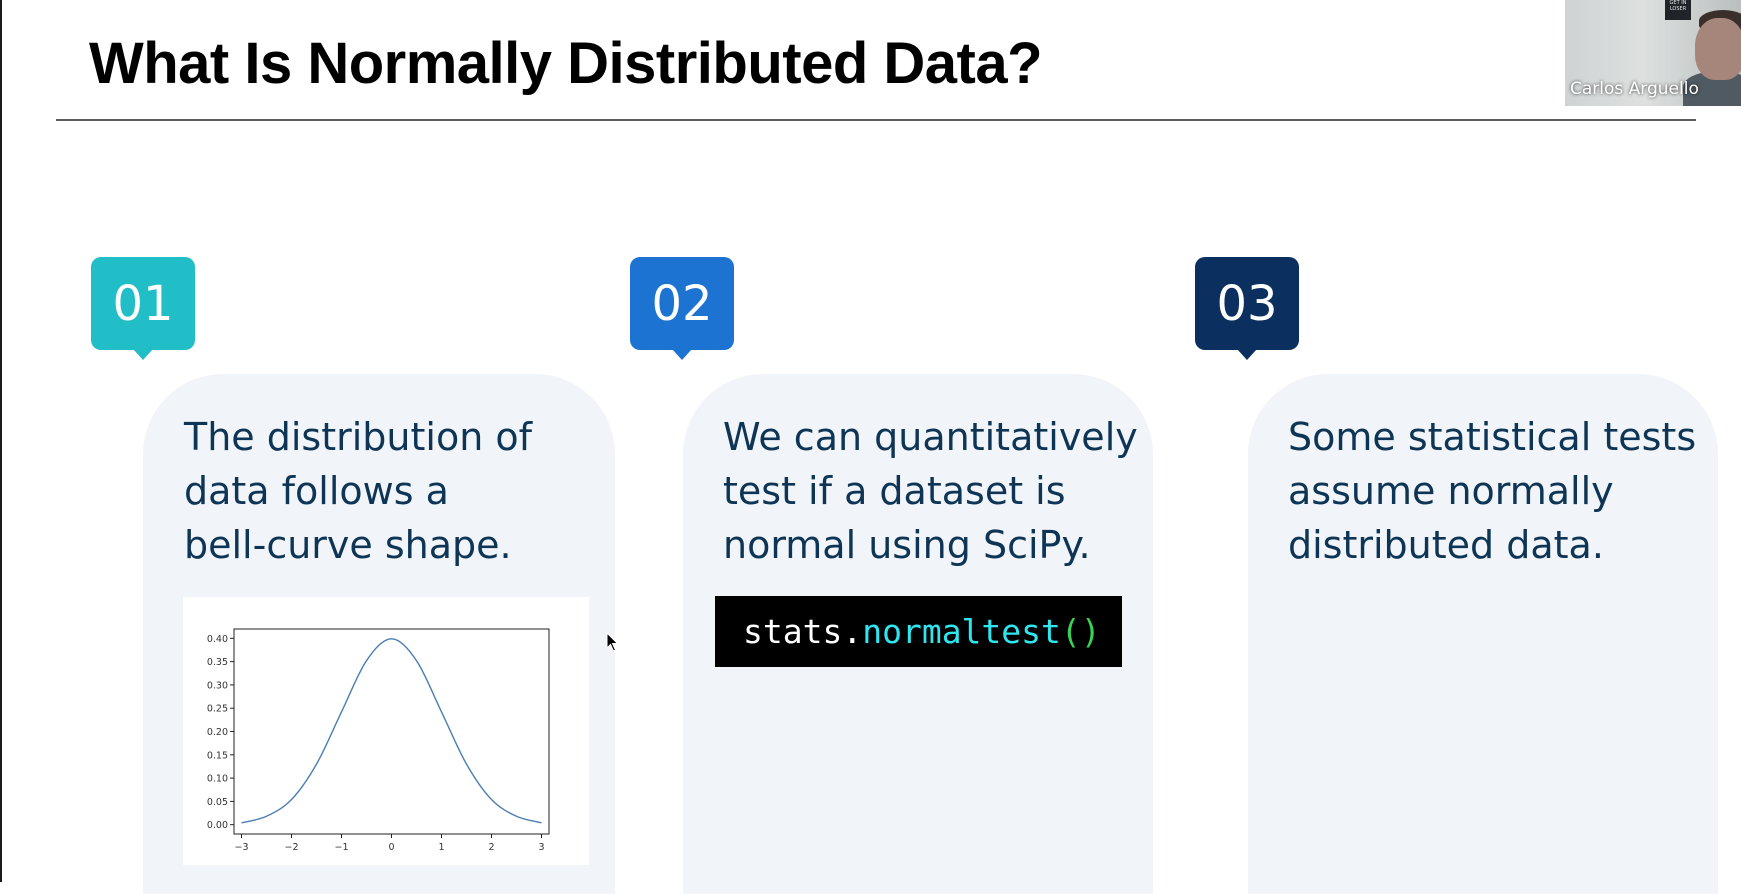  What do you see at coordinates (682, 308) in the screenshot?
I see `card-2-number-badge: 02` at bounding box center [682, 308].